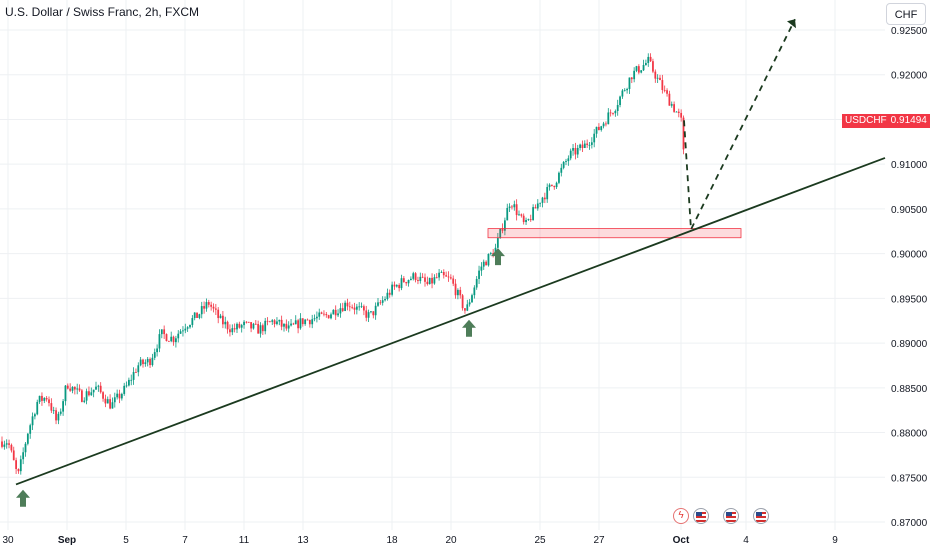 This screenshot has width=932, height=550. What do you see at coordinates (681, 516) in the screenshot?
I see `lightning-icon: ϟ` at bounding box center [681, 516].